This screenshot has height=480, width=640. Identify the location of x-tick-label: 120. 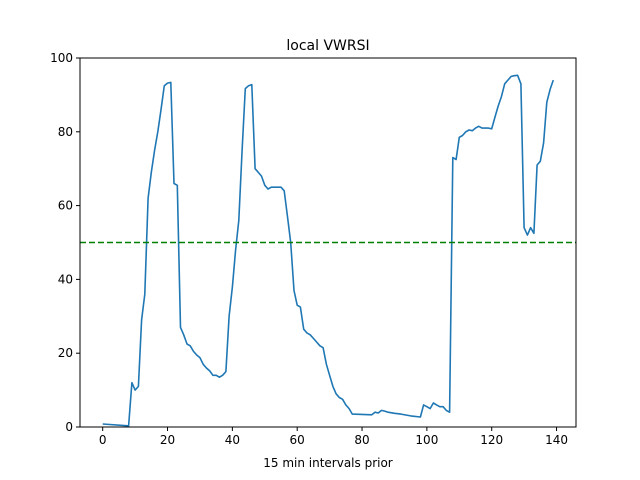
(491, 440).